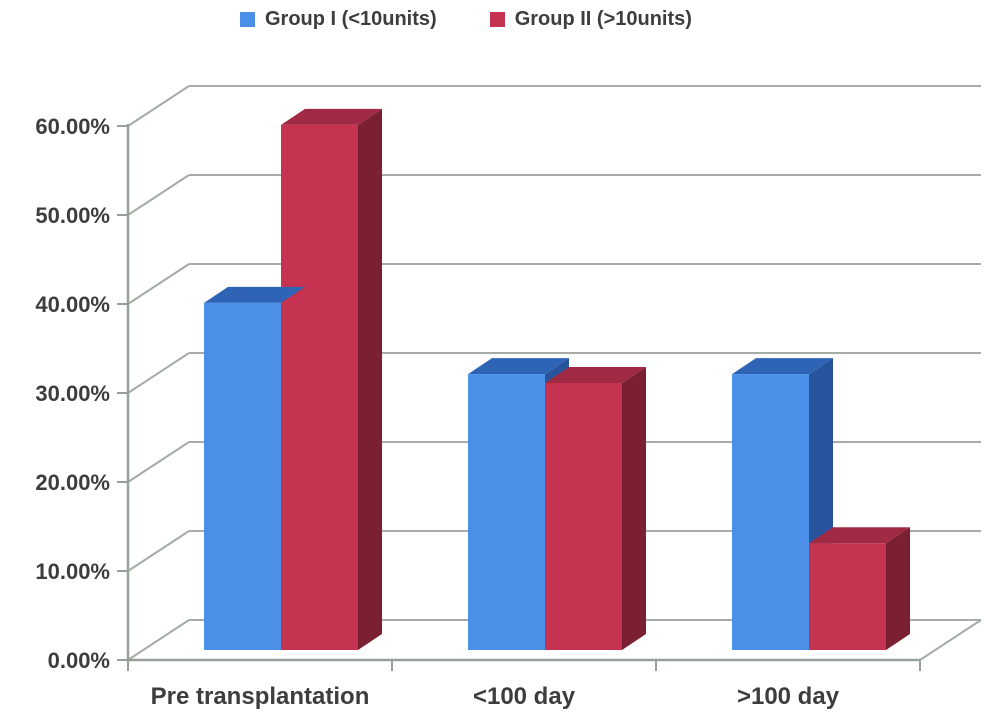 The image size is (1005, 717). What do you see at coordinates (260, 696) in the screenshot?
I see `x-category-label: Pre transplantation` at bounding box center [260, 696].